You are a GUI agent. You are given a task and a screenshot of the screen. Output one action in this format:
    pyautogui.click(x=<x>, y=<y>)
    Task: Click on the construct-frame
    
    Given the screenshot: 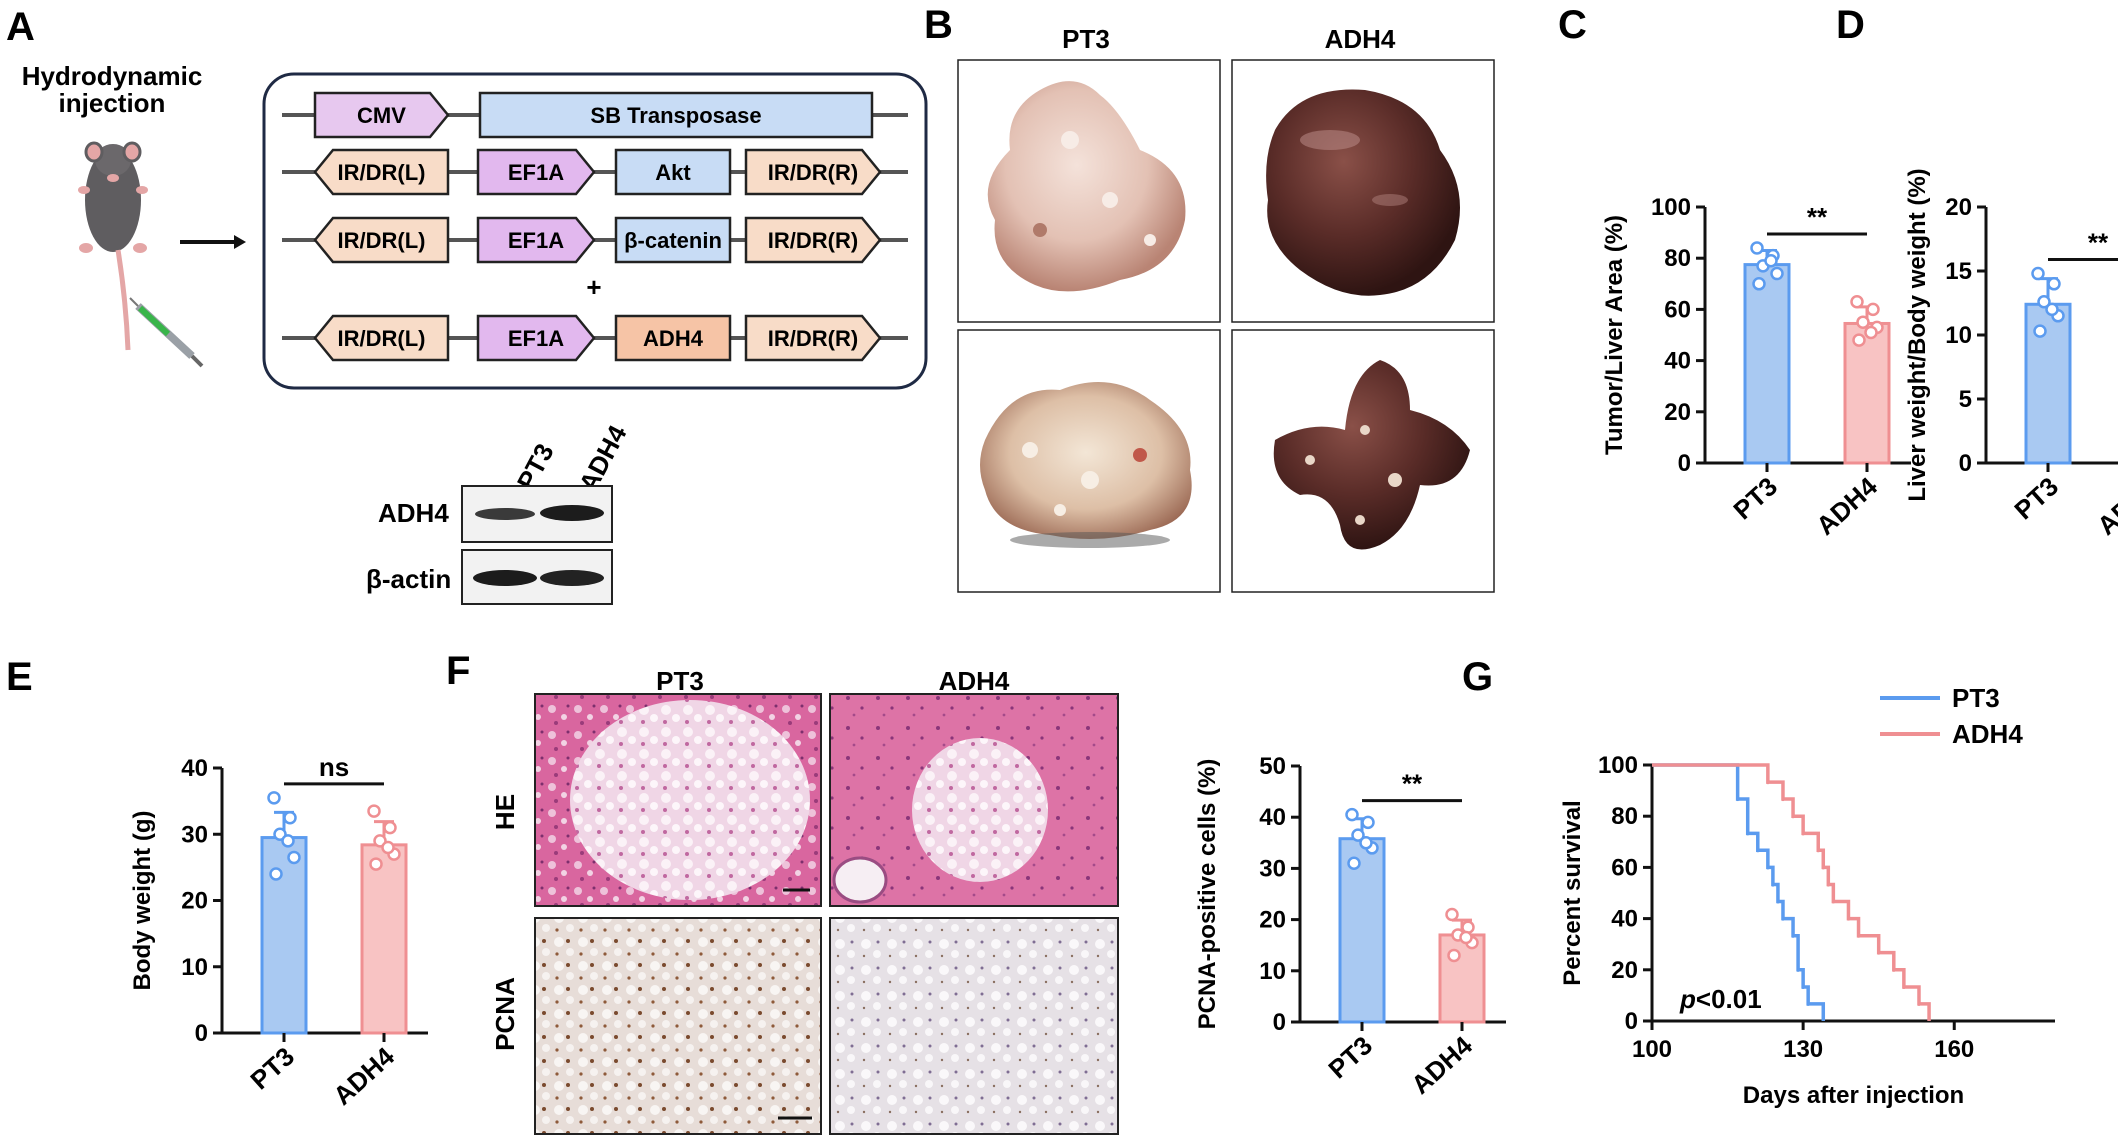 What is the action you would take?
    pyautogui.click(x=595, y=231)
    